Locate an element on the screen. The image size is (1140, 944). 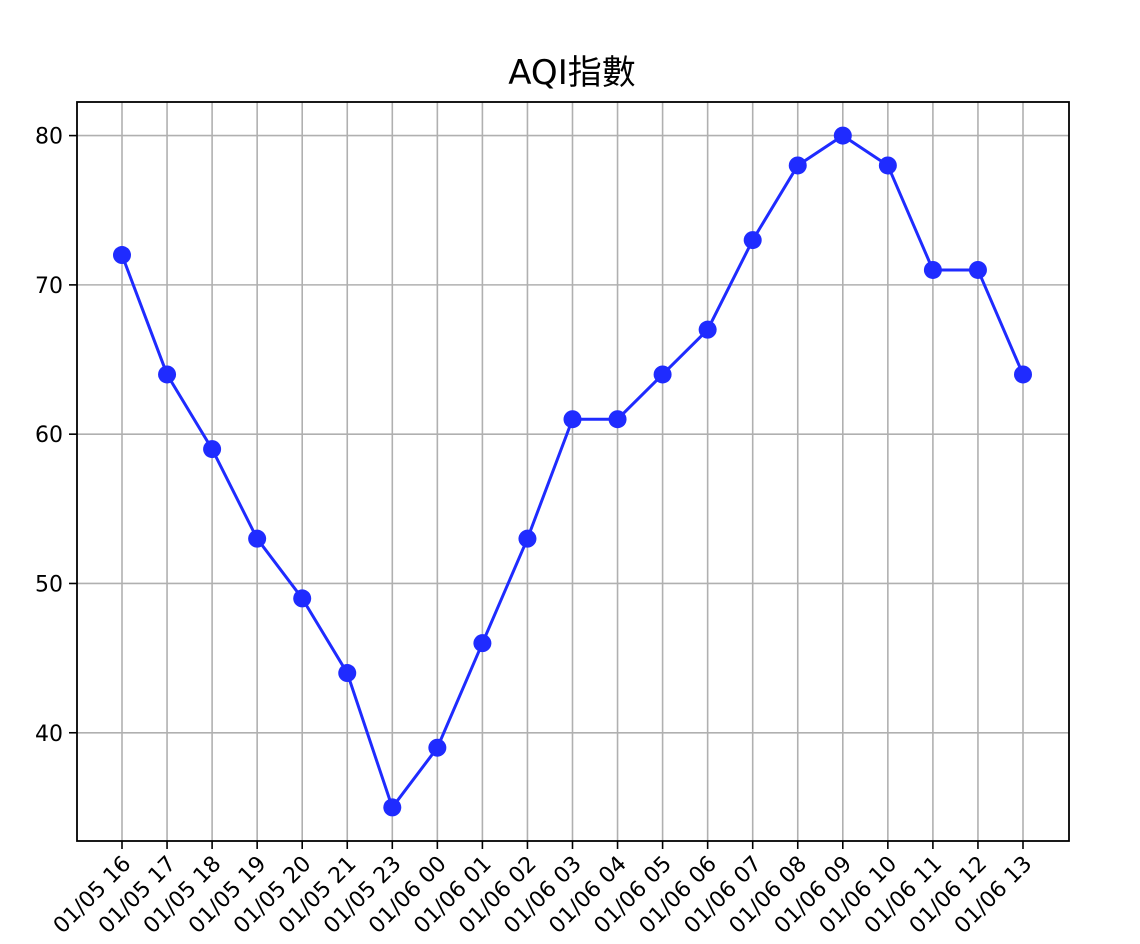
y-tick-label: 80 is located at coordinates (49, 137).